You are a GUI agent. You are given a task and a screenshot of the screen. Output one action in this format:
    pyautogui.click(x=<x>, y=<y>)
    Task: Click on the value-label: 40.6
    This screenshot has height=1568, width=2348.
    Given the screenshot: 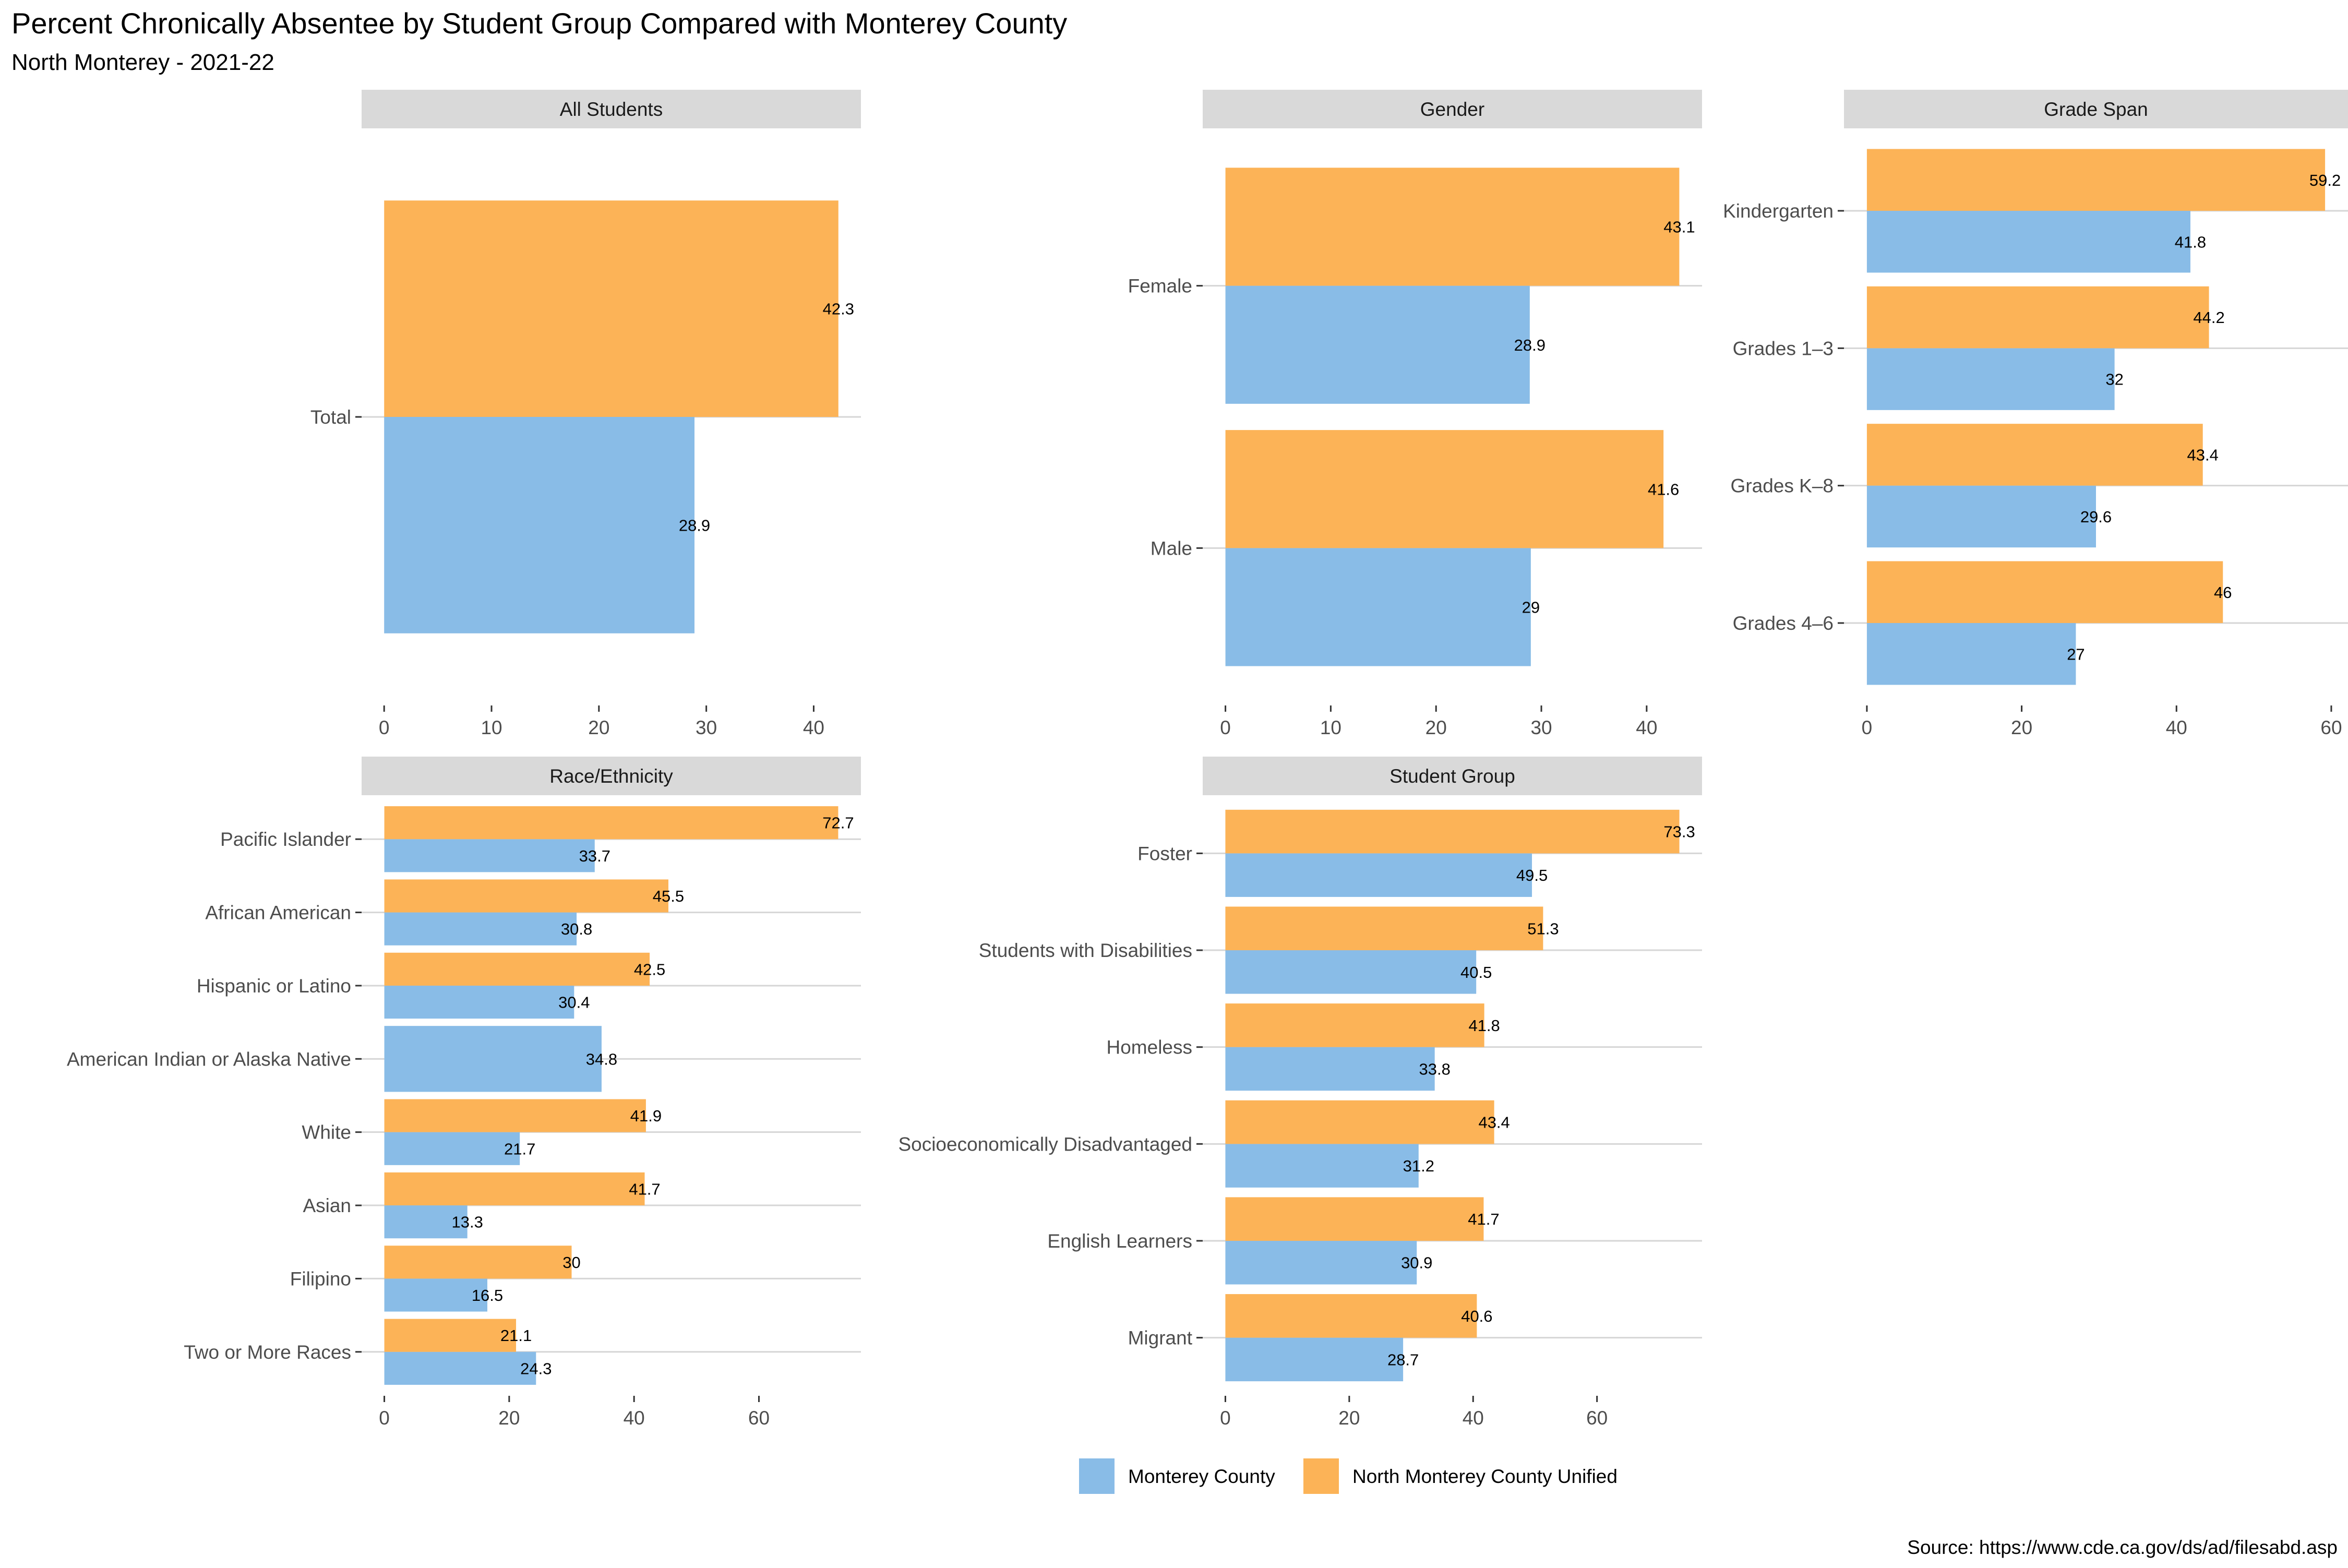 What is the action you would take?
    pyautogui.click(x=1476, y=1316)
    